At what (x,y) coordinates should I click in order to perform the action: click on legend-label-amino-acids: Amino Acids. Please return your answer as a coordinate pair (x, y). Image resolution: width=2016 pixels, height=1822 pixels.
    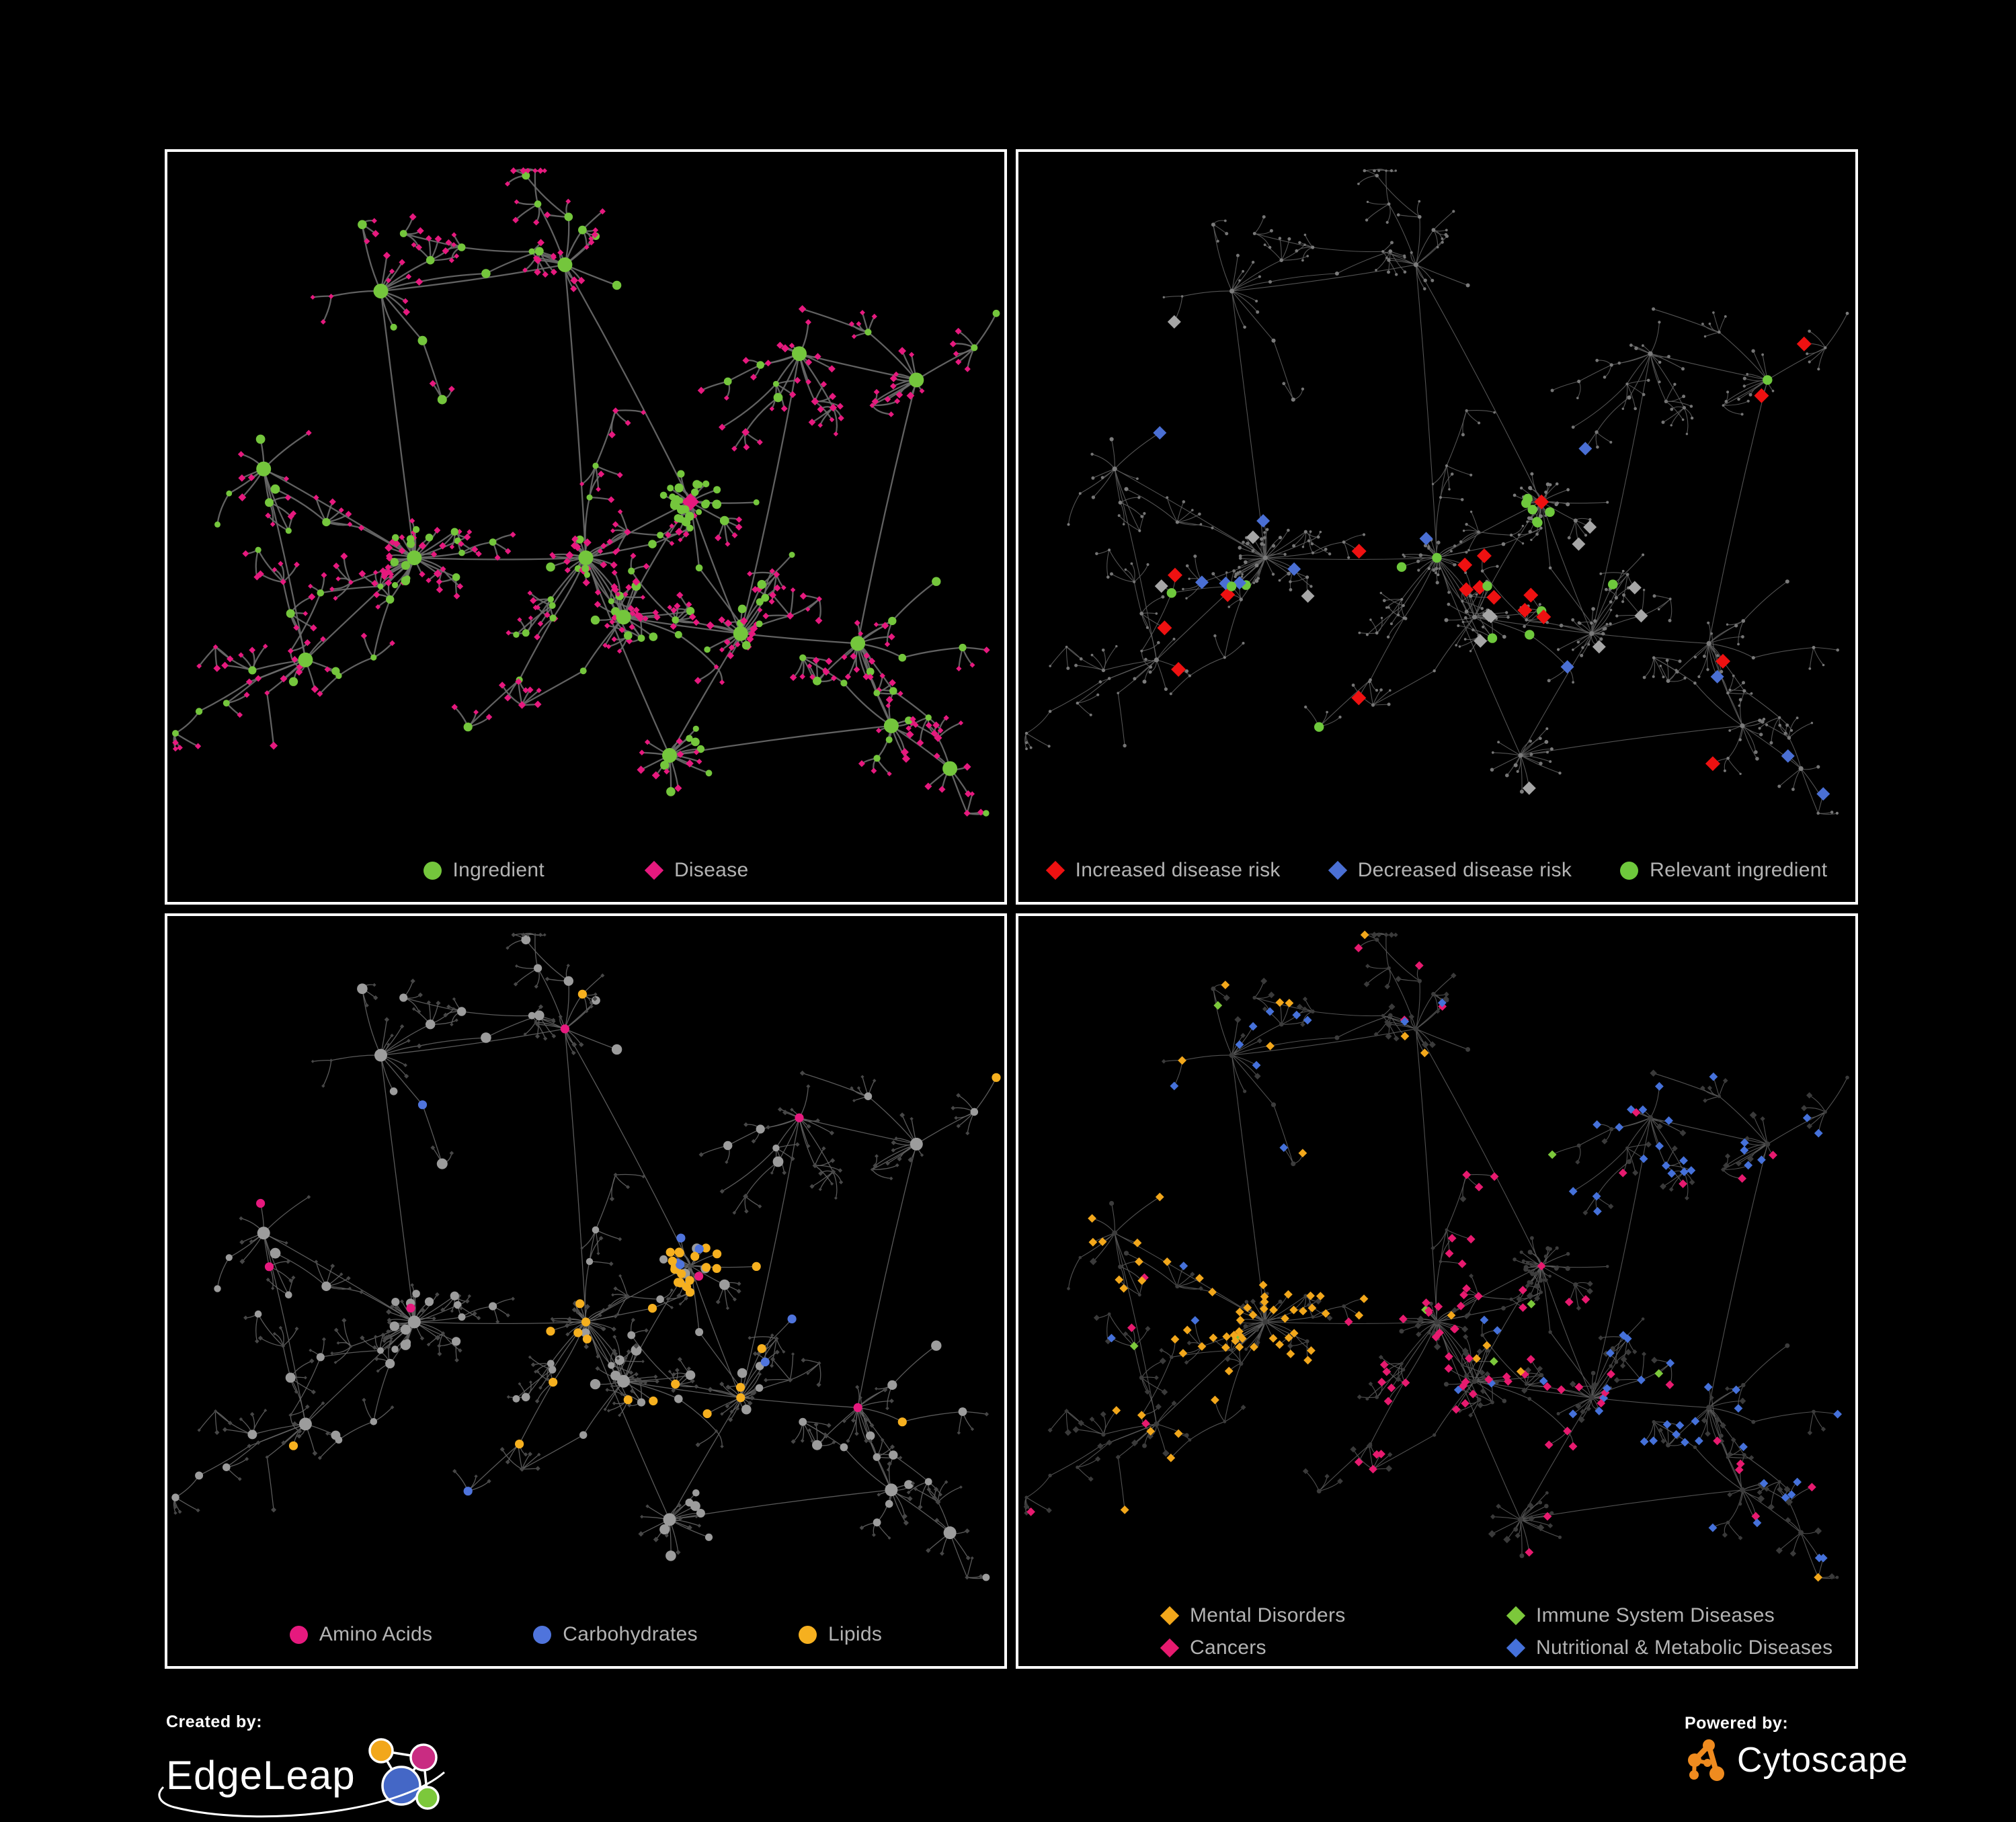
    Looking at the image, I should click on (376, 1634).